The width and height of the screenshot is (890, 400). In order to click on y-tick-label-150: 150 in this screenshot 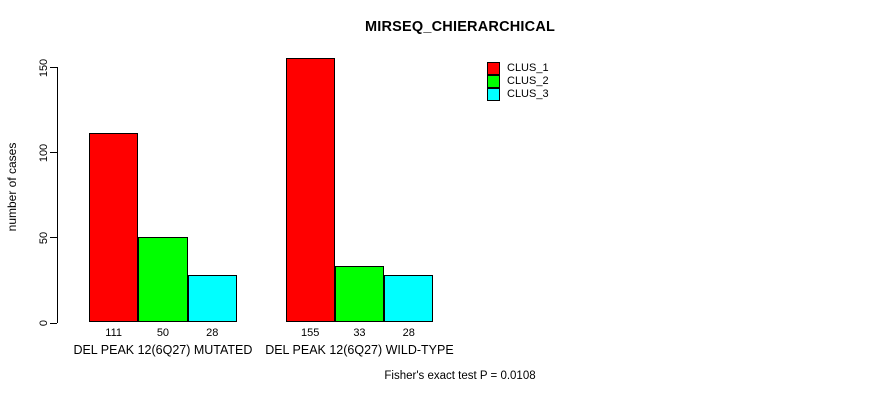, I will do `click(44, 67)`.